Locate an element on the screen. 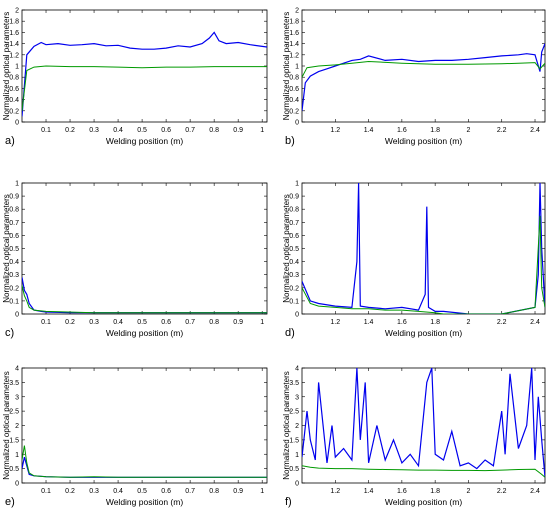 The image size is (550, 518). y-tick-label: 1.8 is located at coordinates (294, 22).